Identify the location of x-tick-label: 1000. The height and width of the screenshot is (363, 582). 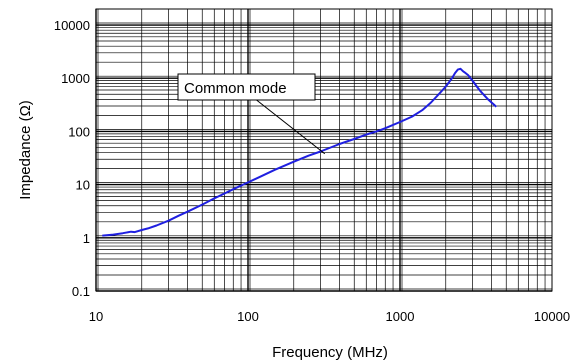
(400, 316).